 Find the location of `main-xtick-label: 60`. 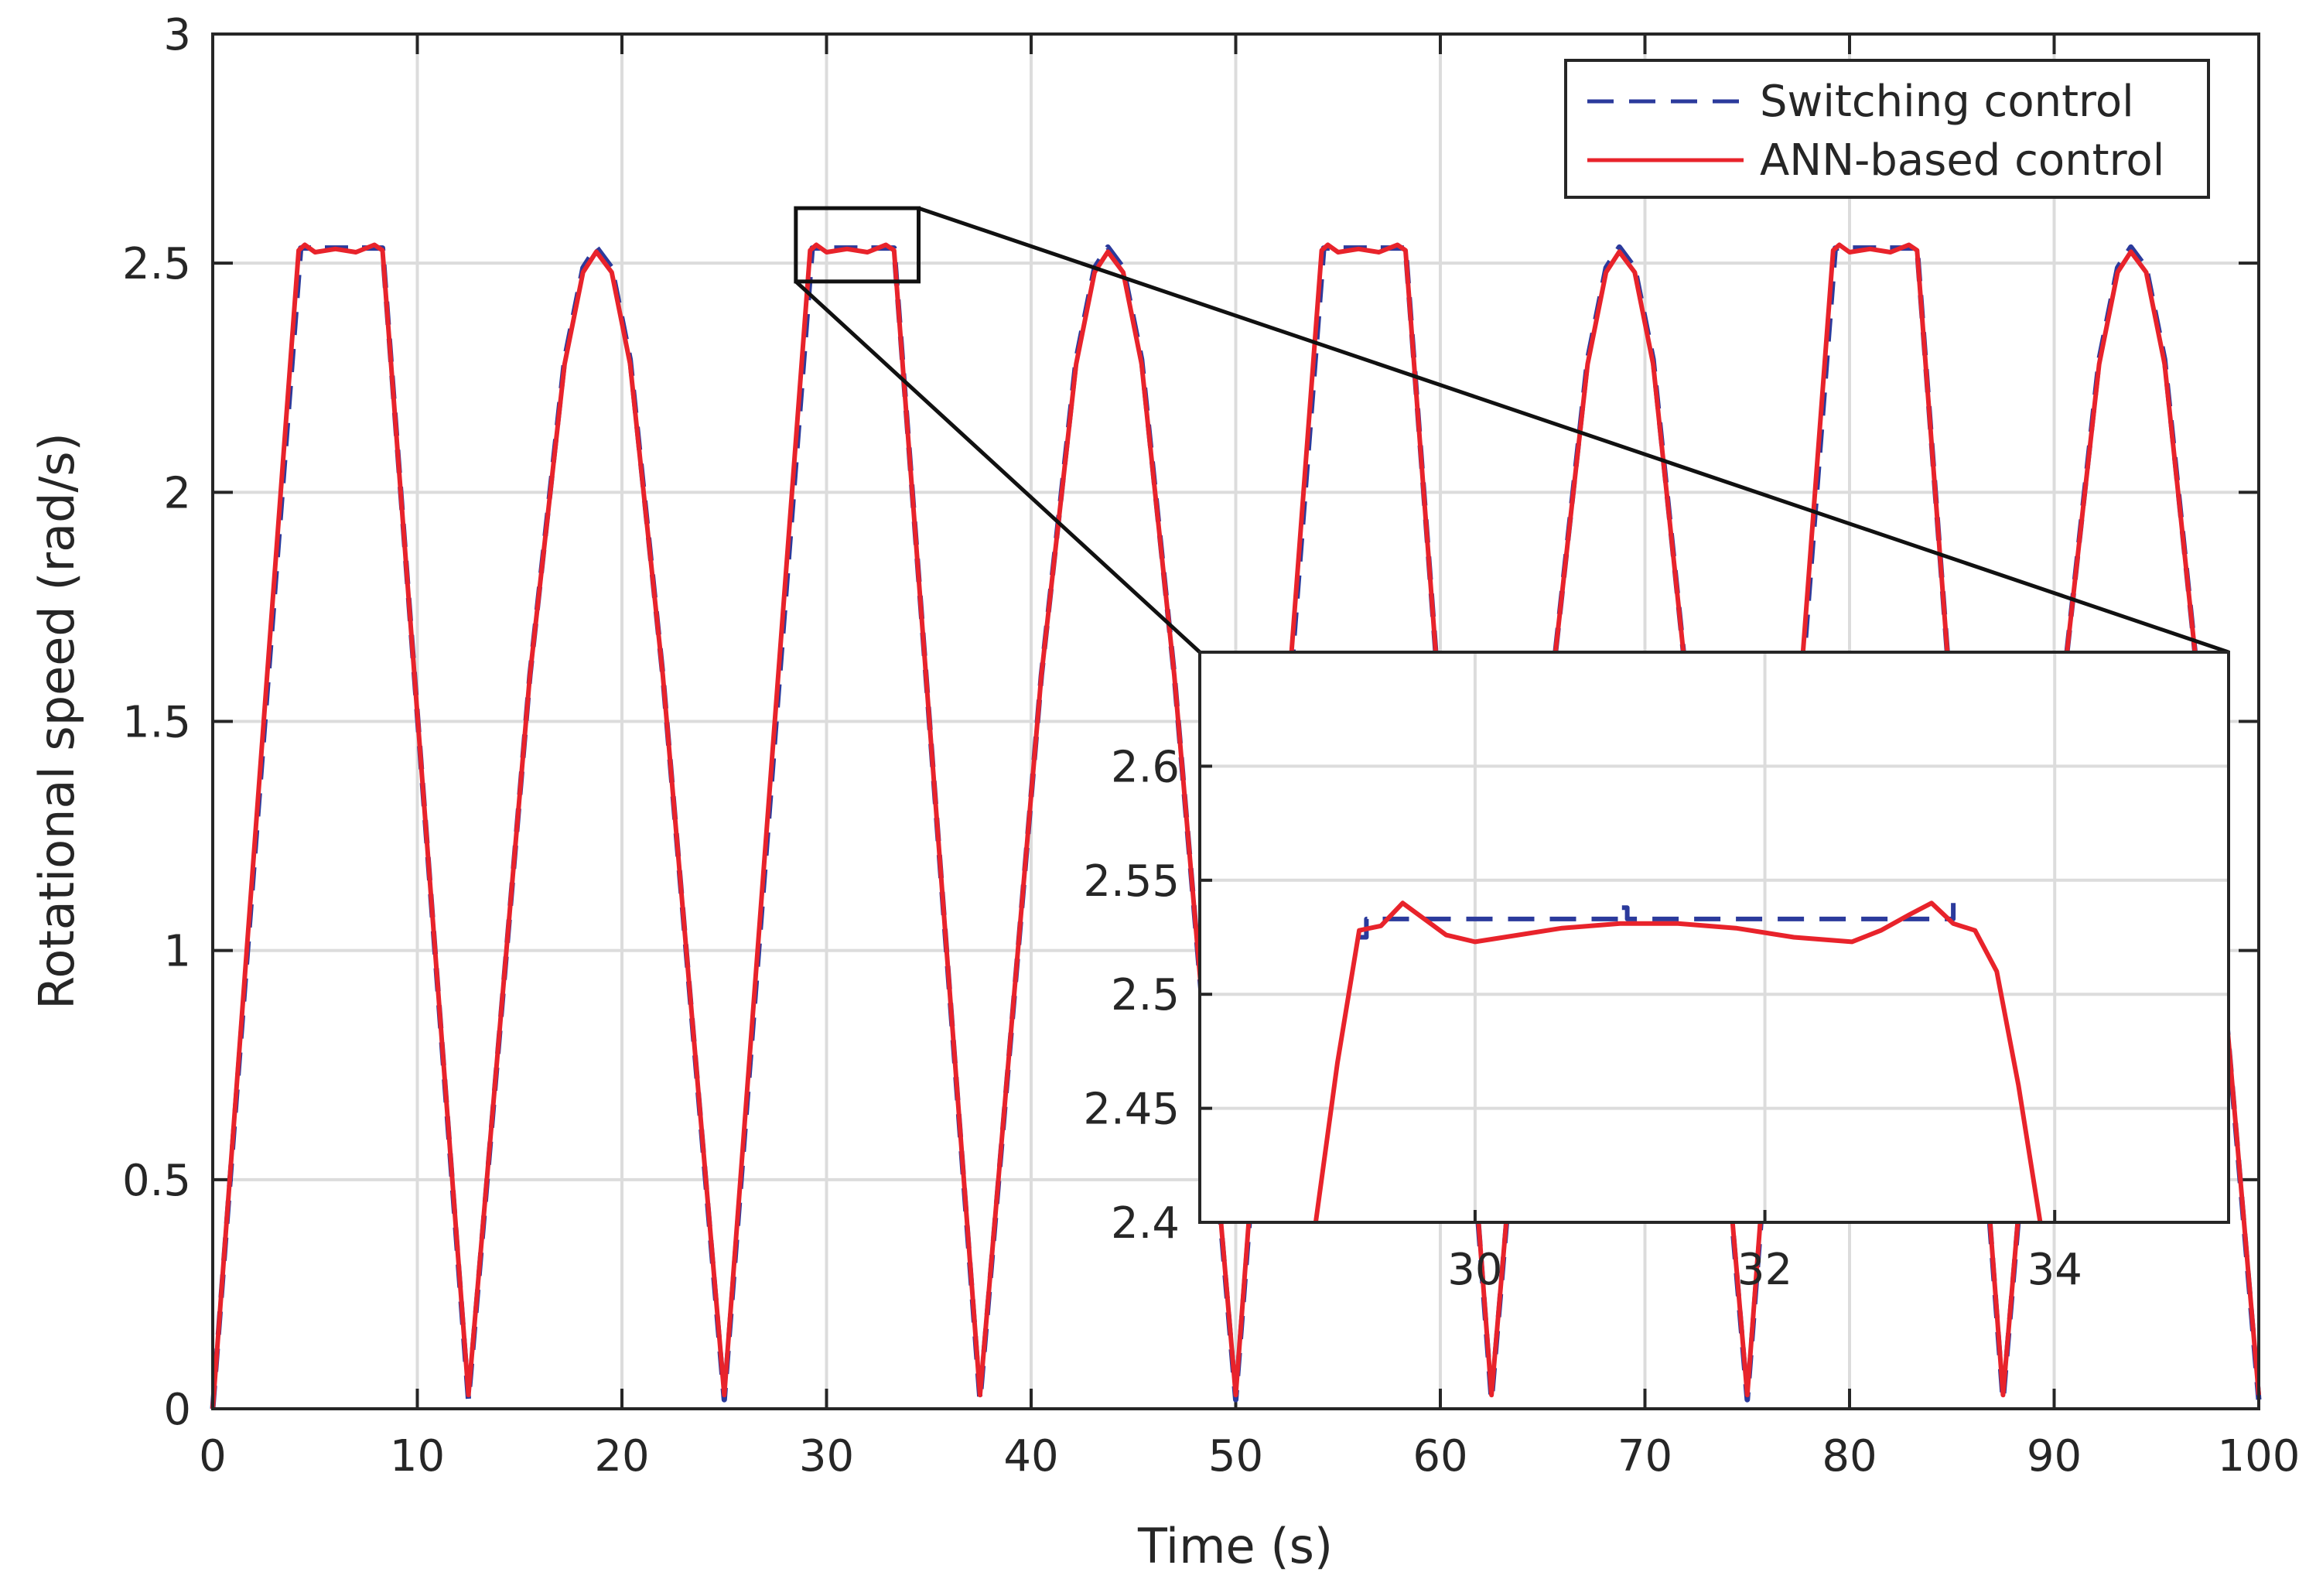

main-xtick-label: 60 is located at coordinates (1439, 1456).